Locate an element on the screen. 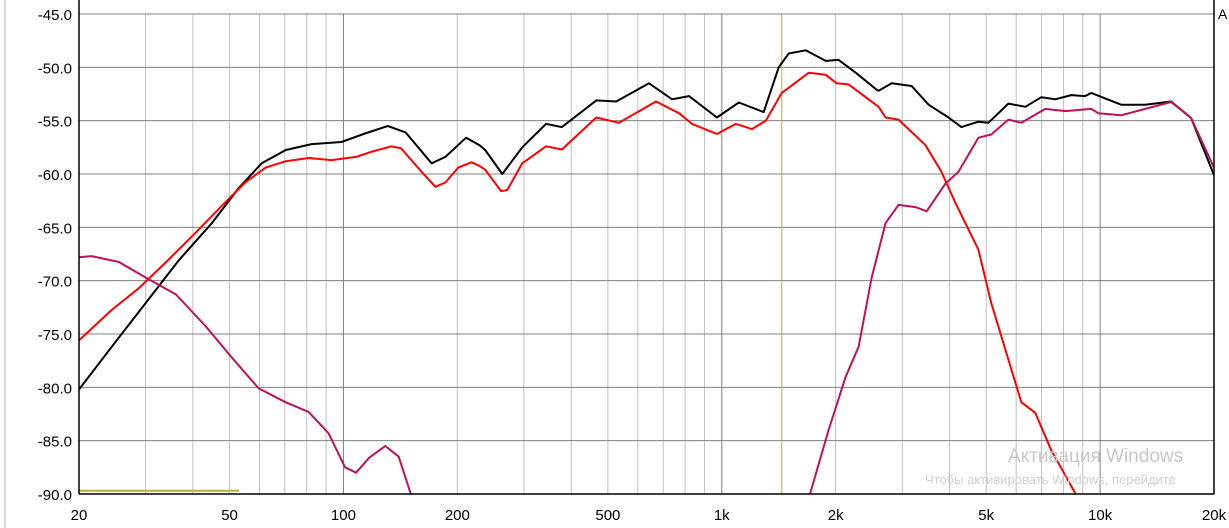 This screenshot has width=1229, height=528. y-tick-label: -80.0 is located at coordinates (55, 388).